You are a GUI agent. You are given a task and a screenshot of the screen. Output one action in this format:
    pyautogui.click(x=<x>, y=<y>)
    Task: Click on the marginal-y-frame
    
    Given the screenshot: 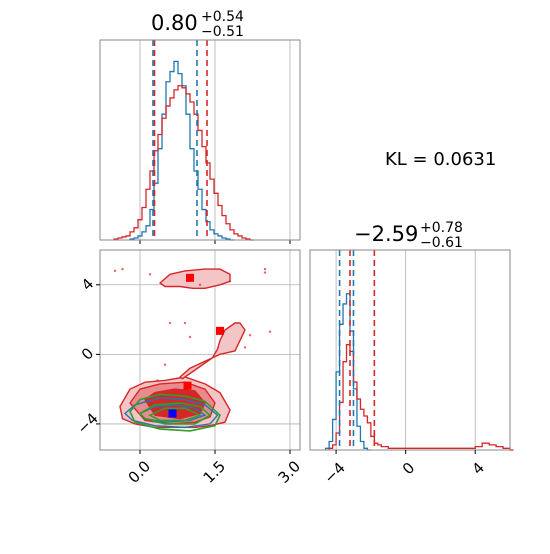 What is the action you would take?
    pyautogui.click(x=410, y=350)
    